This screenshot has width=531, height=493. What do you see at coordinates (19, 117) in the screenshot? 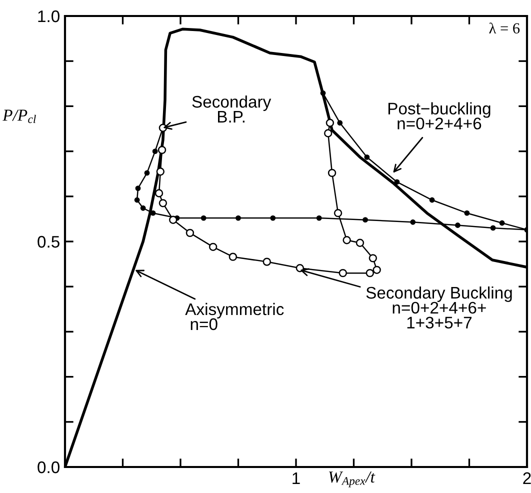
I see `y-axis-title: P/P$_{cl}$` at bounding box center [19, 117].